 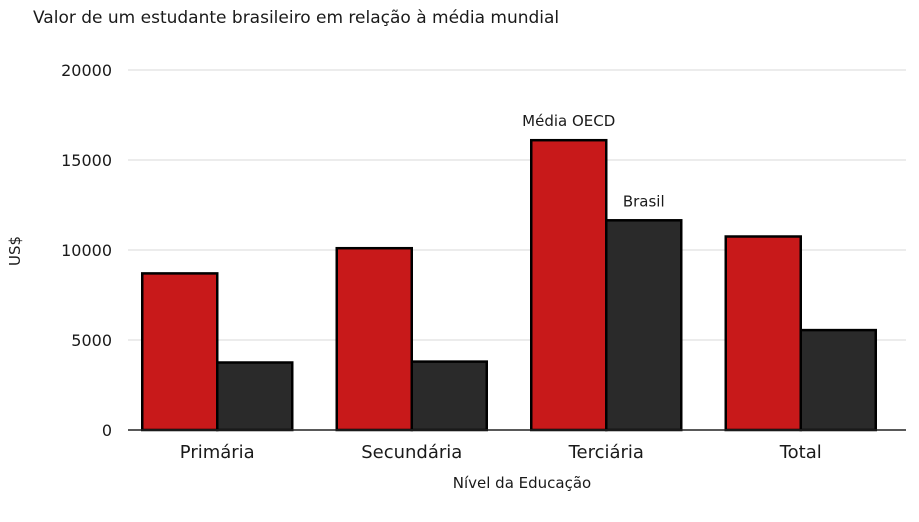 What do you see at coordinates (593, 161) in the screenshot?
I see `annotations: Média OECD Brasil` at bounding box center [593, 161].